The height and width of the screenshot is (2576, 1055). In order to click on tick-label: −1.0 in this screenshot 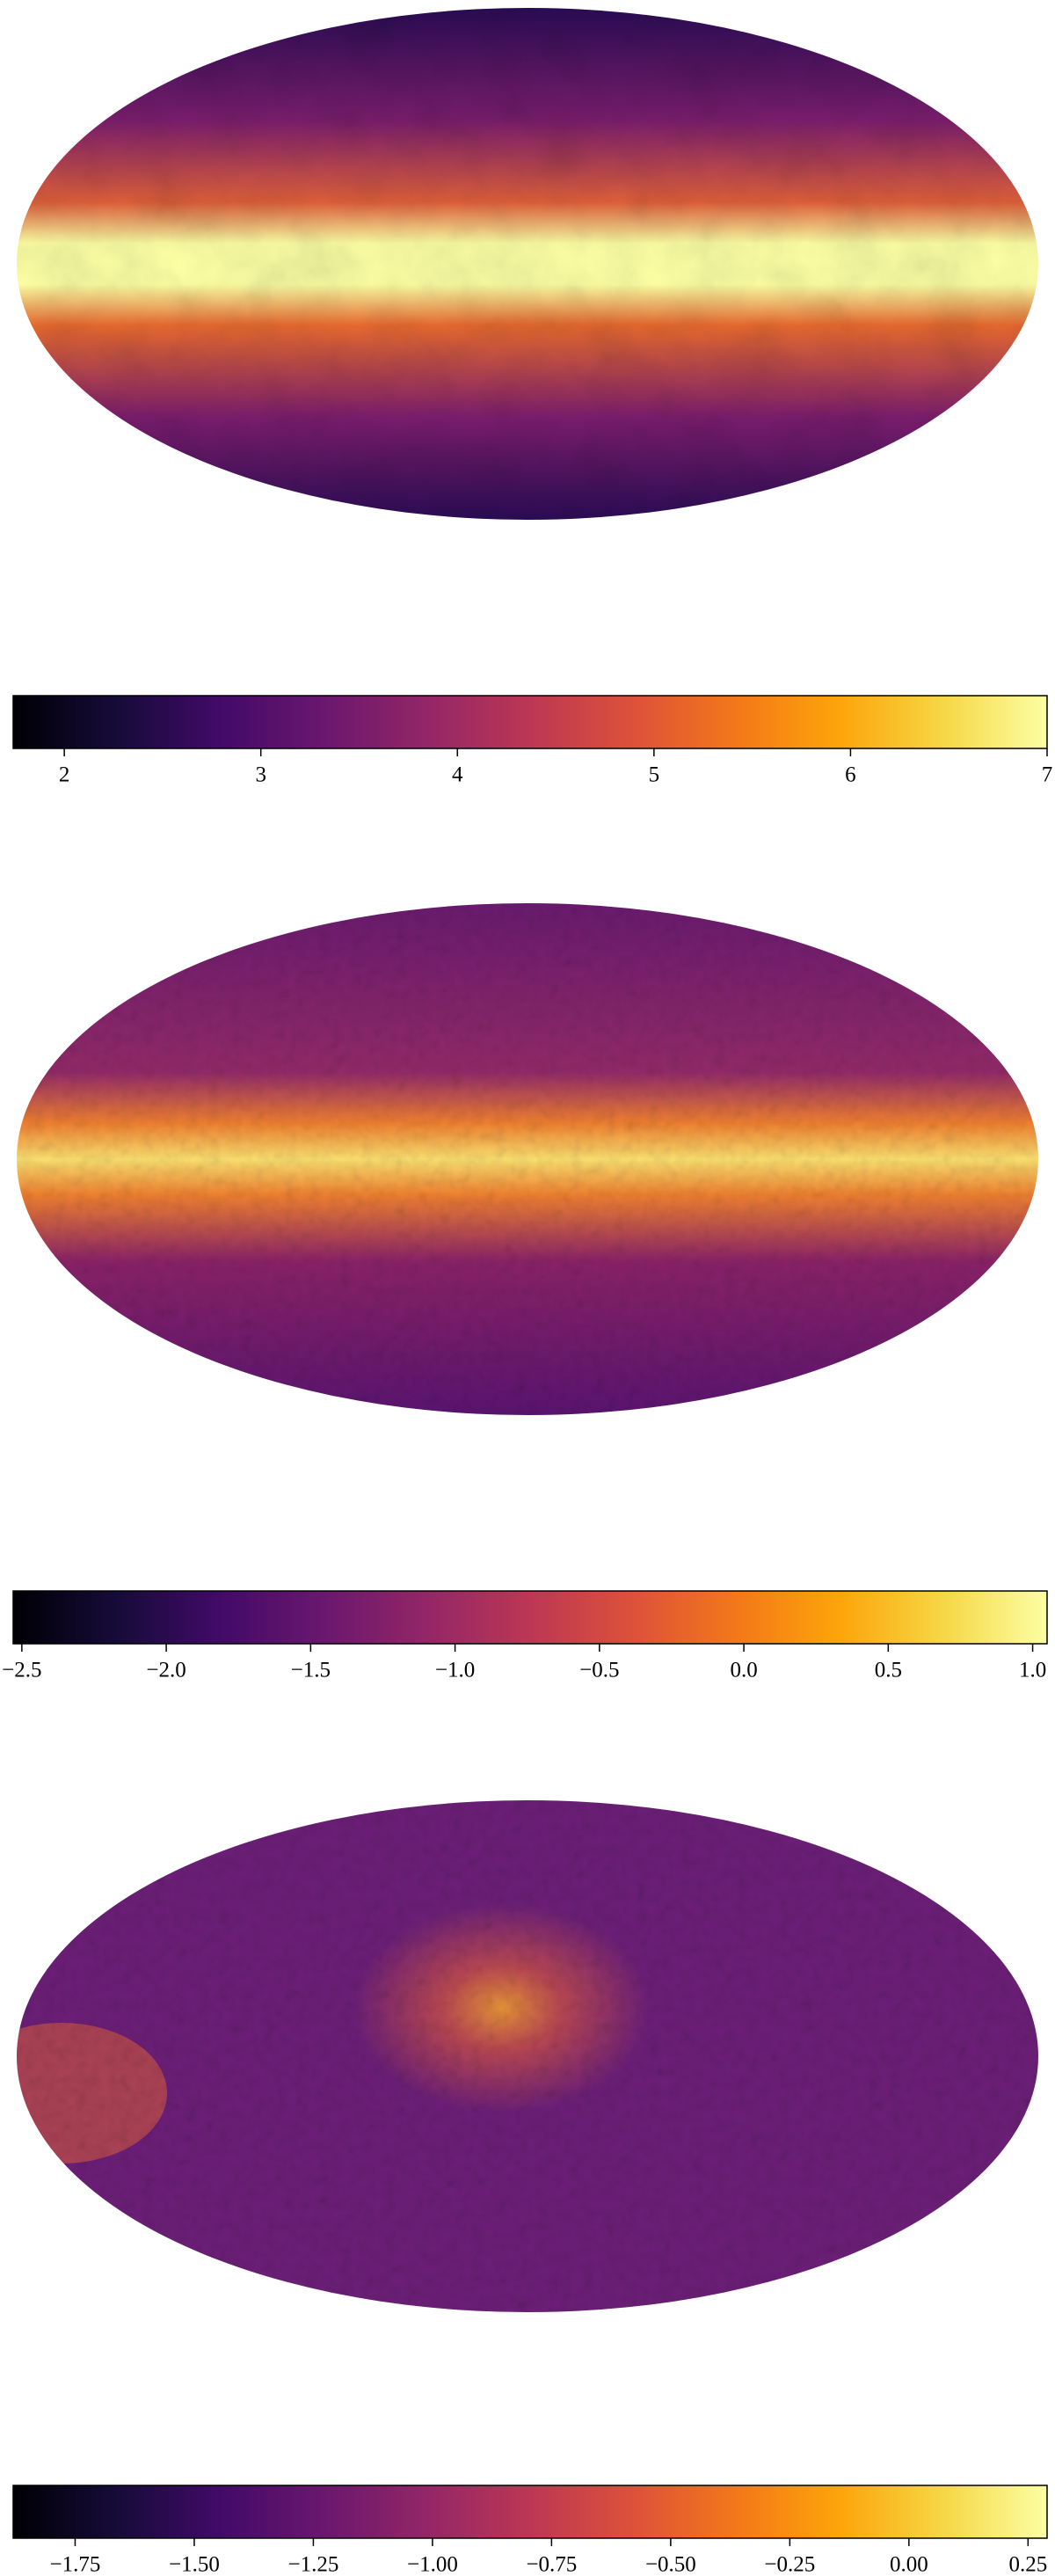, I will do `click(455, 1670)`.